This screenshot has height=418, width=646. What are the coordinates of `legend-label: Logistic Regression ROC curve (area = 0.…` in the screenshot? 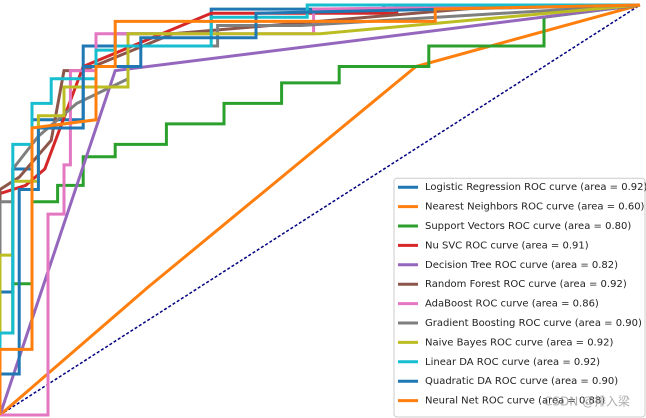 It's located at (535, 187).